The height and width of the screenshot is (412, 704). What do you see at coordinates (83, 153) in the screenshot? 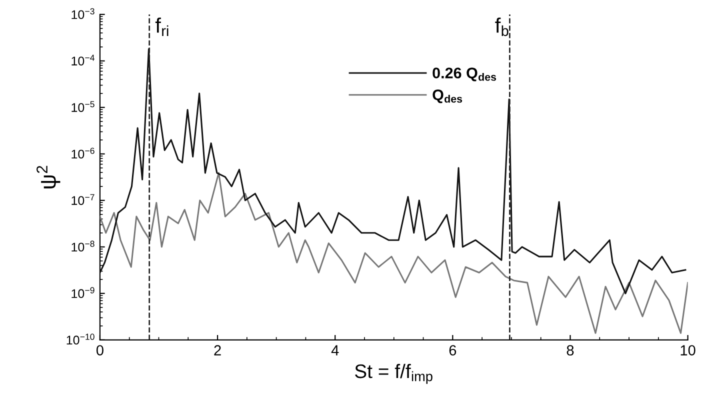
I see `y-tick-label: 10$^{−6}$` at bounding box center [83, 153].